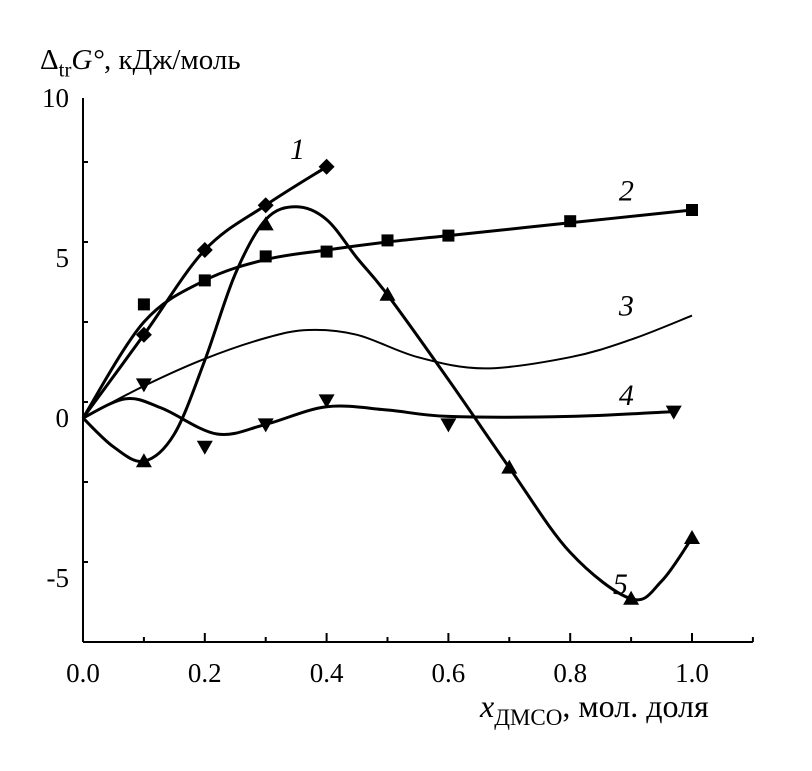  What do you see at coordinates (205, 673) in the screenshot?
I see `x-tick-label: 0.2` at bounding box center [205, 673].